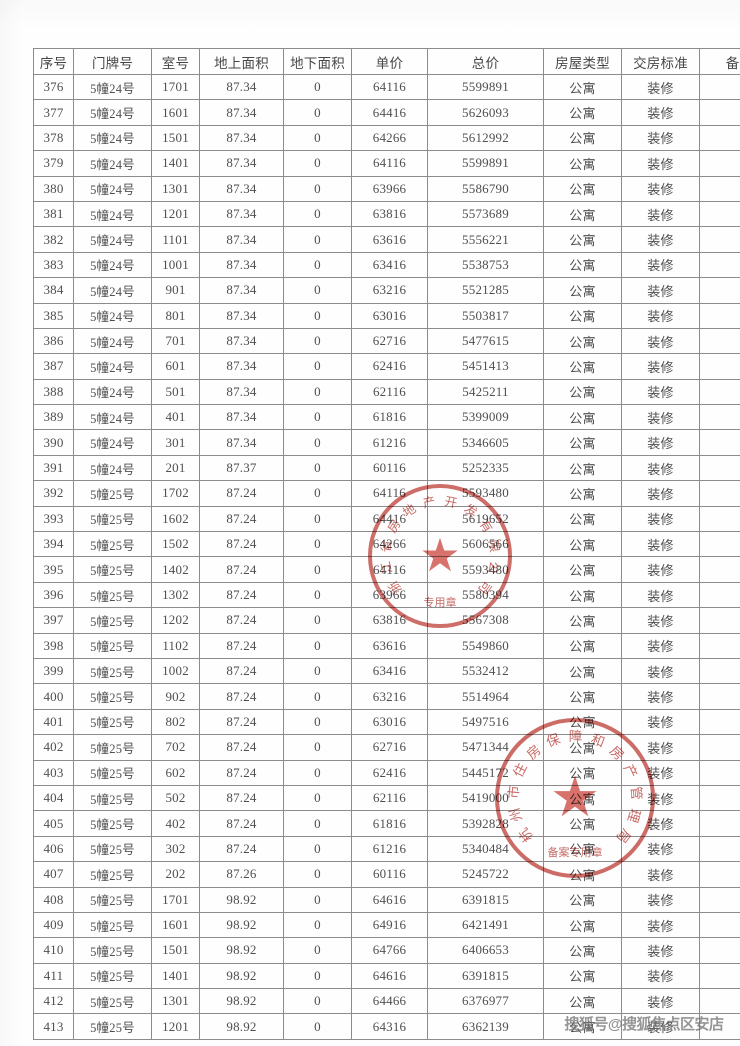  Describe the element at coordinates (485, 595) in the screenshot. I see `cell-total: 5580394` at that location.